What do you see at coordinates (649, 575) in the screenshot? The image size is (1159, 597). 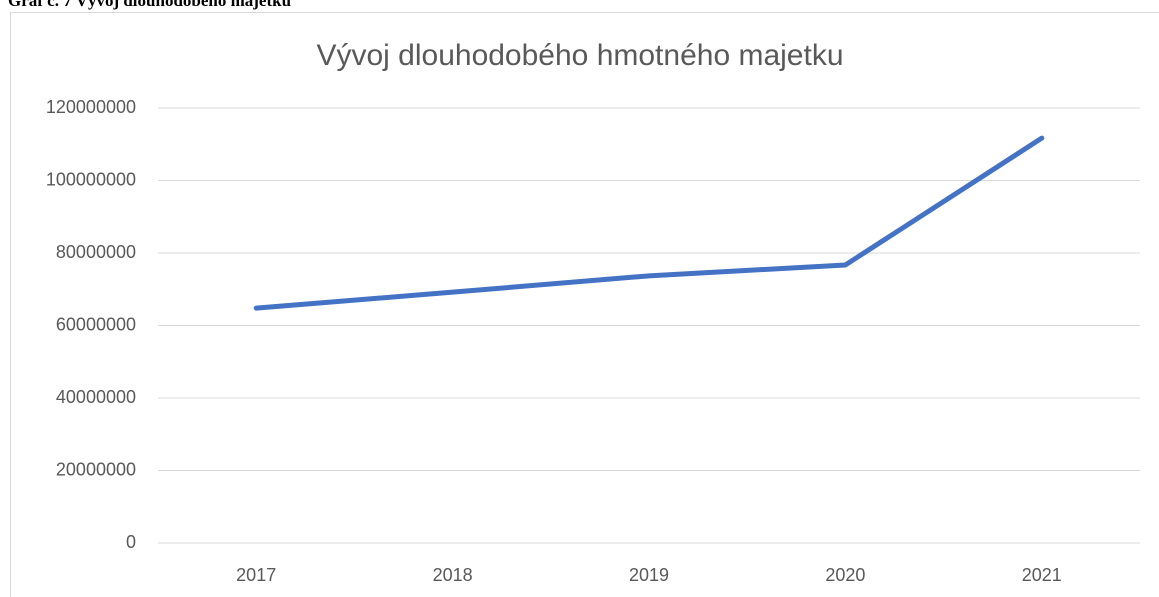 I see `x-tick-label: 2019` at bounding box center [649, 575].